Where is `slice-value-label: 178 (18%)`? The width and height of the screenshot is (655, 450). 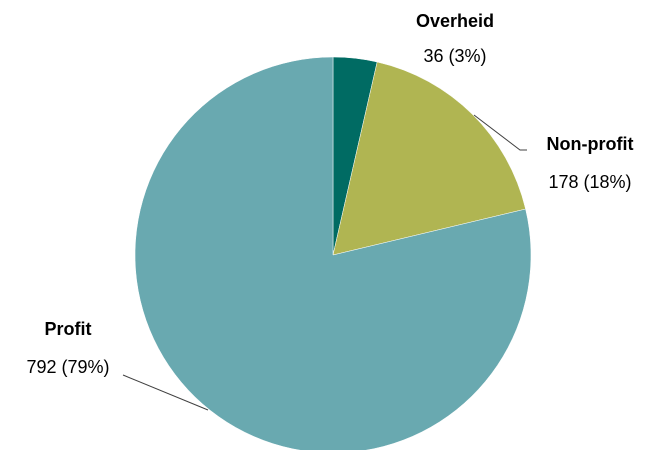 slice-value-label: 178 (18%) is located at coordinates (589, 182).